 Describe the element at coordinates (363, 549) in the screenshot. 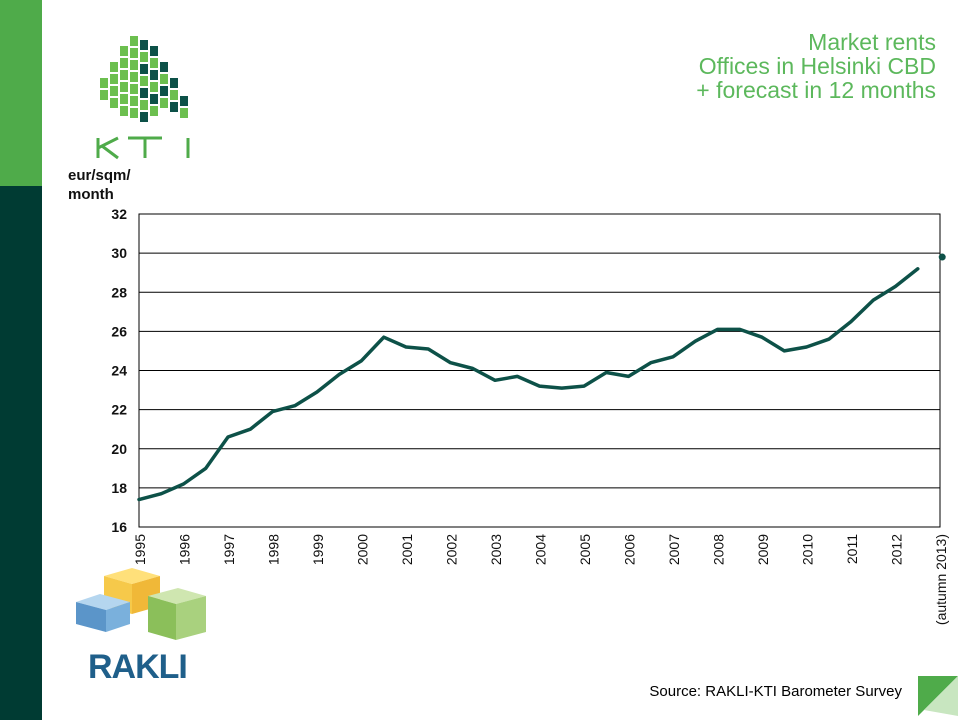

I see `x-tick-label: 2000` at that location.